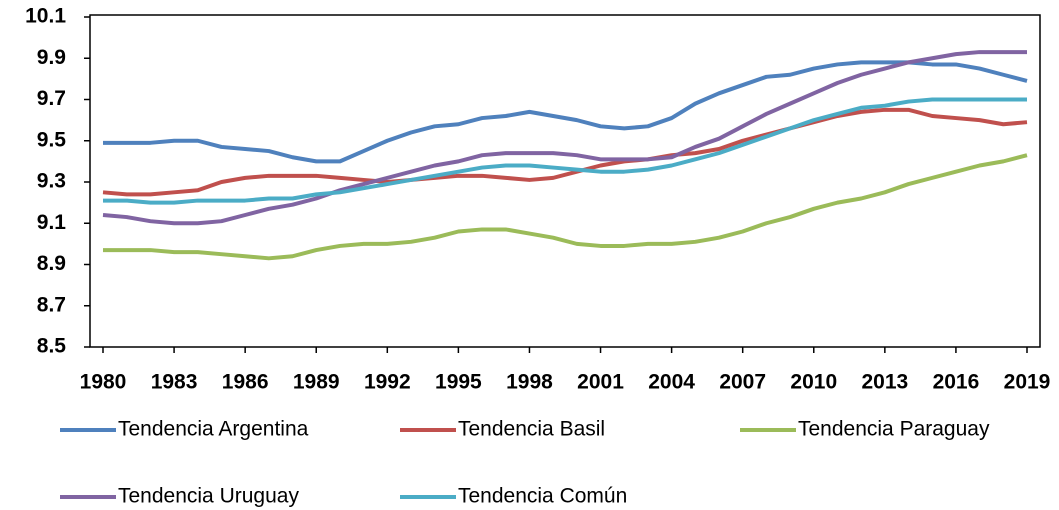 The width and height of the screenshot is (1059, 510). What do you see at coordinates (742, 382) in the screenshot?
I see `x-tick-label: 2007` at bounding box center [742, 382].